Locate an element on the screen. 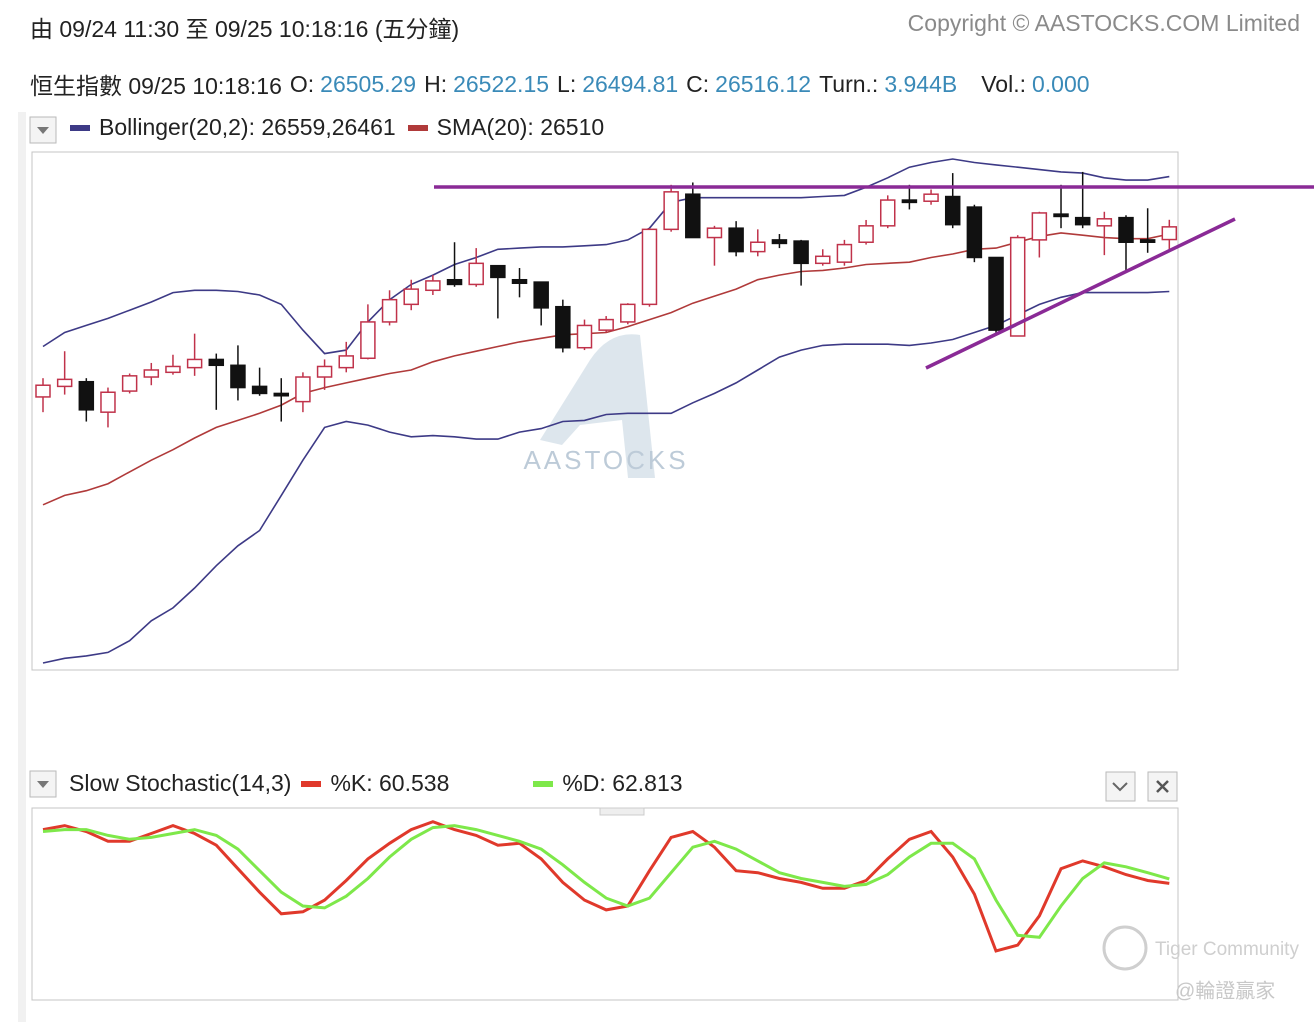  quote-name: 恒生指數 09/25 10:18:16 is located at coordinates (156, 86).